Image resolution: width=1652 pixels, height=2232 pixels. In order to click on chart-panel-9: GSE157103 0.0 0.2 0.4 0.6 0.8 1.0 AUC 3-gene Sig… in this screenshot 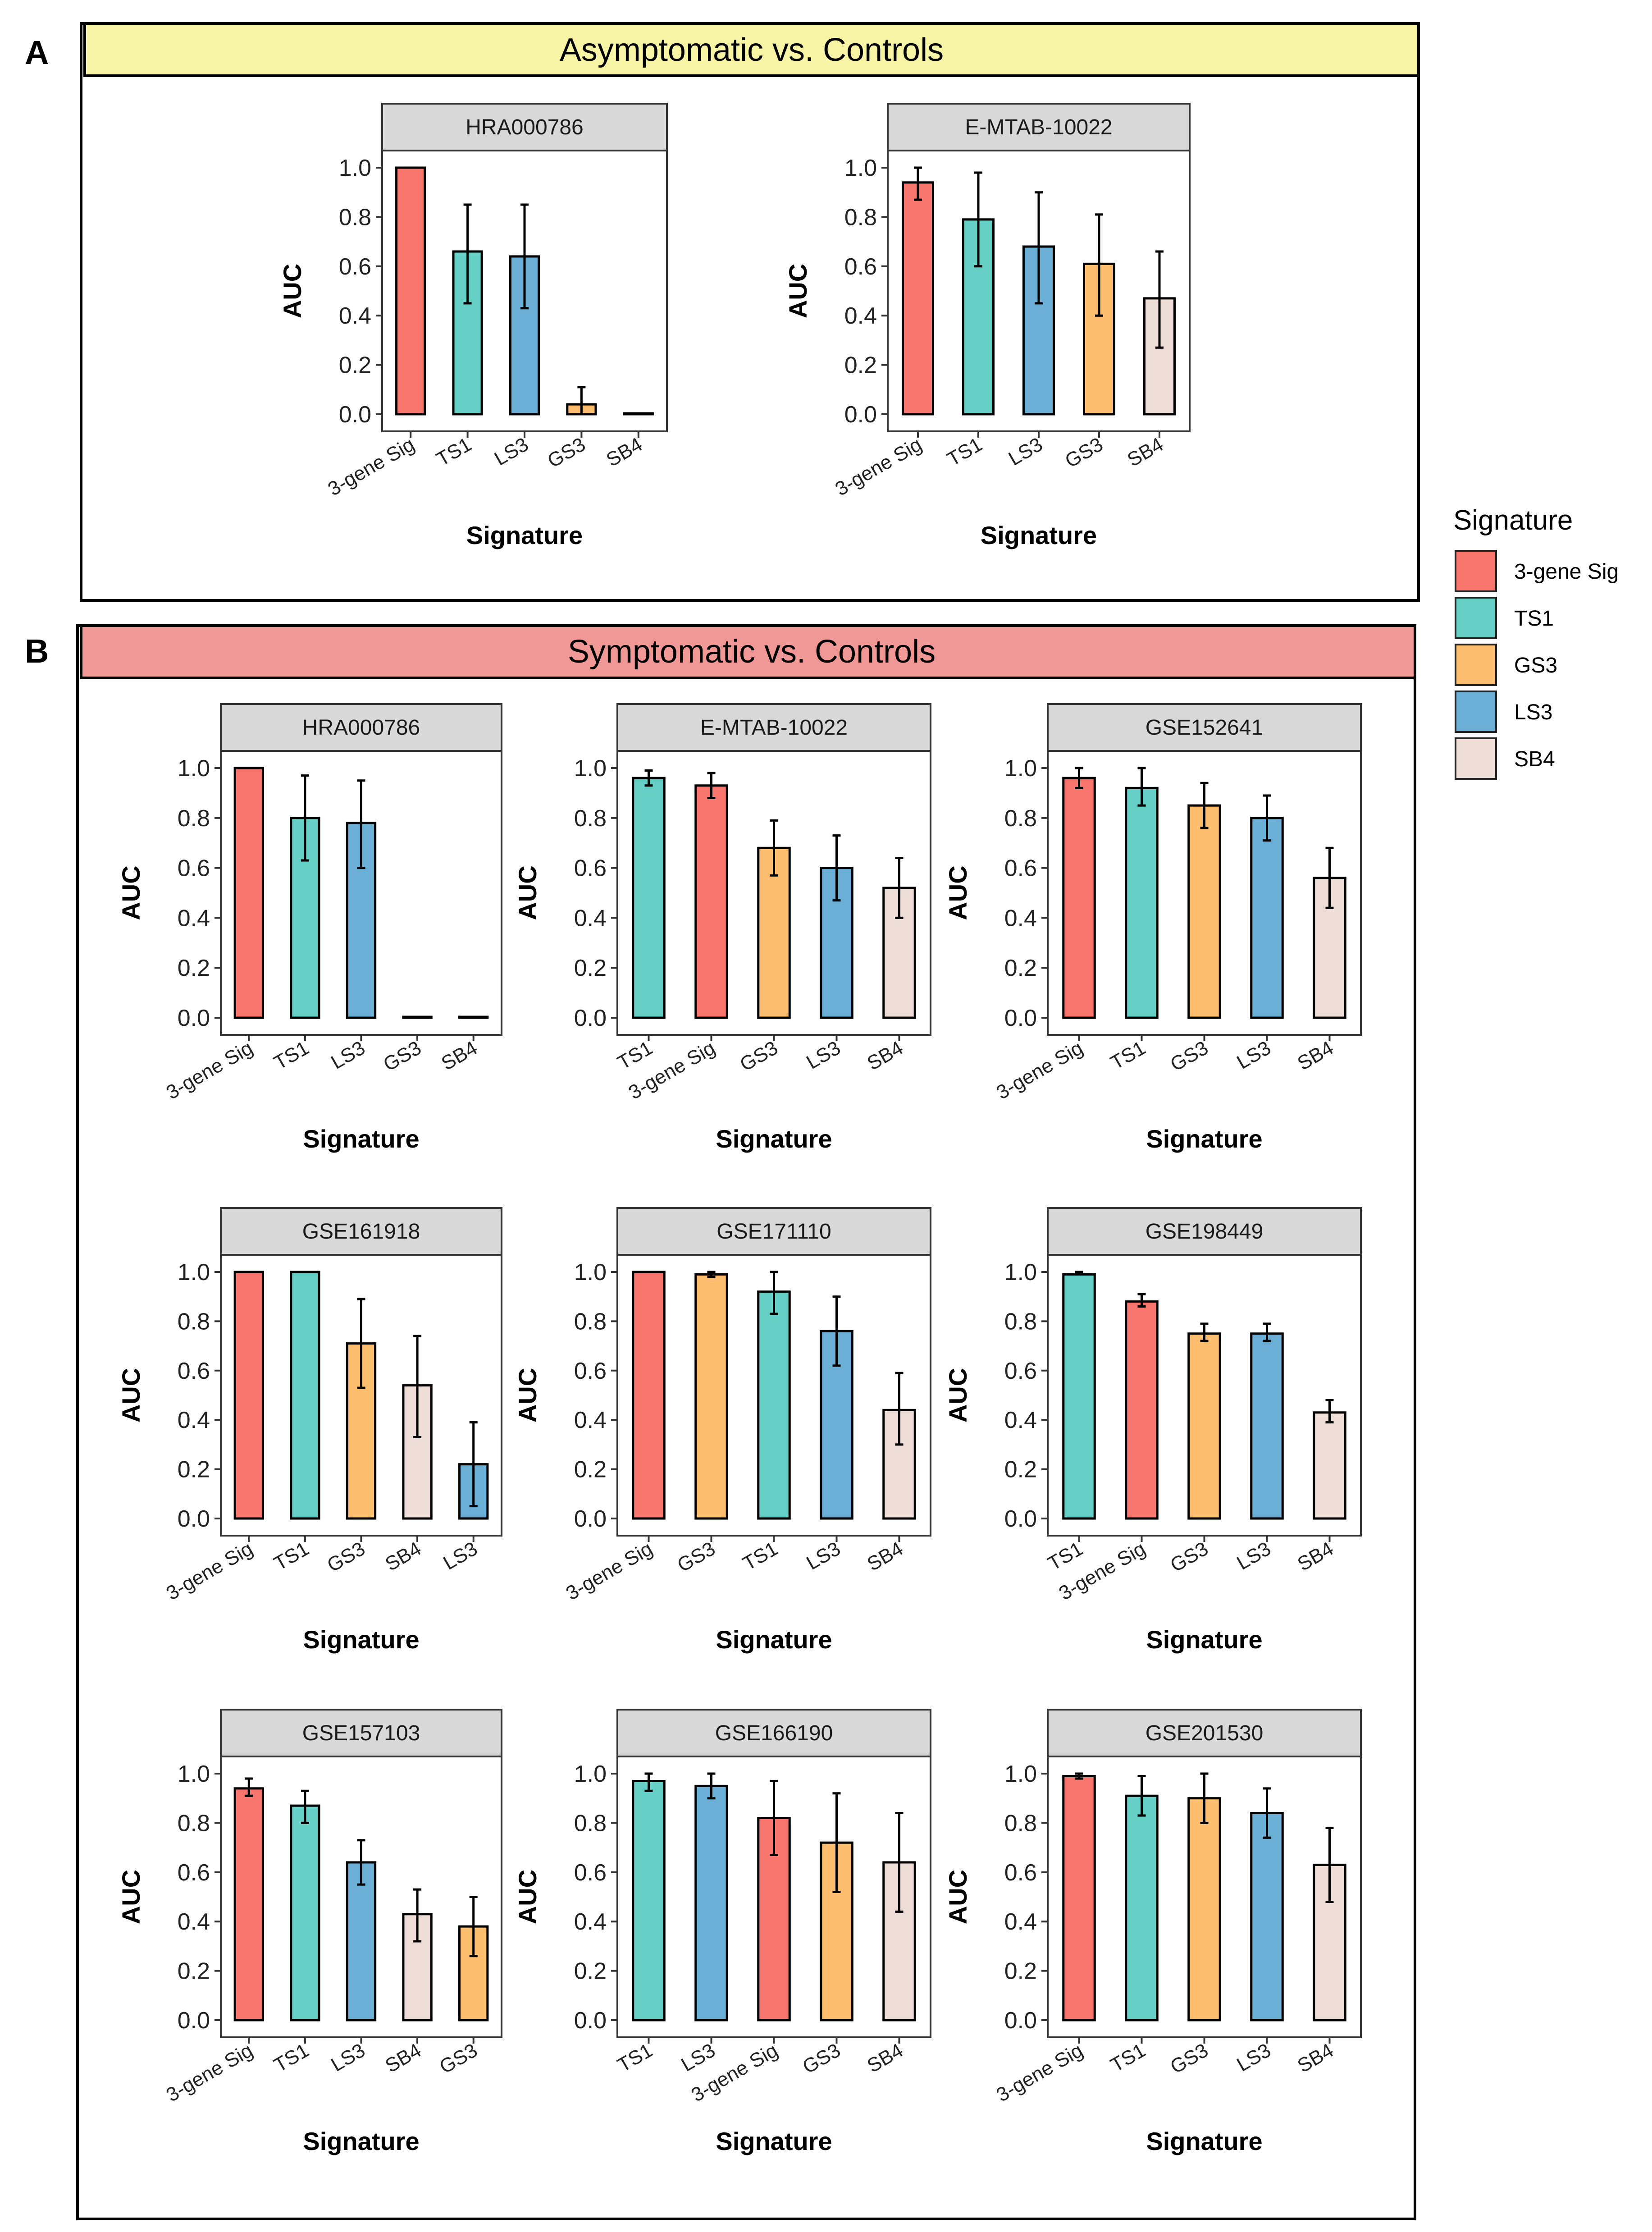, I will do `click(309, 1932)`.